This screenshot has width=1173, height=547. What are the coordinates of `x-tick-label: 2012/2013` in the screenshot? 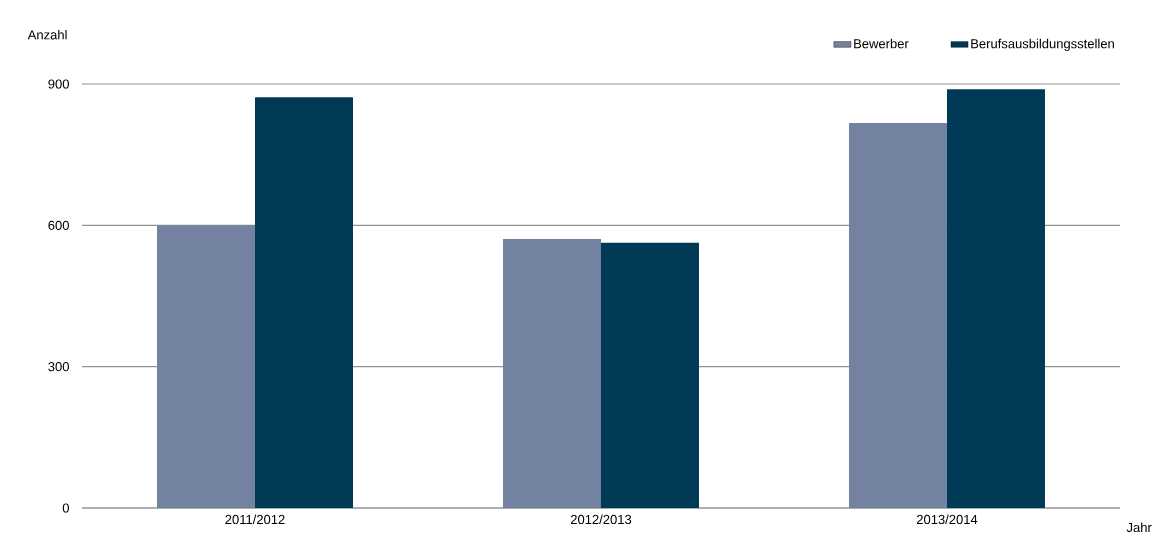 It's located at (601, 519).